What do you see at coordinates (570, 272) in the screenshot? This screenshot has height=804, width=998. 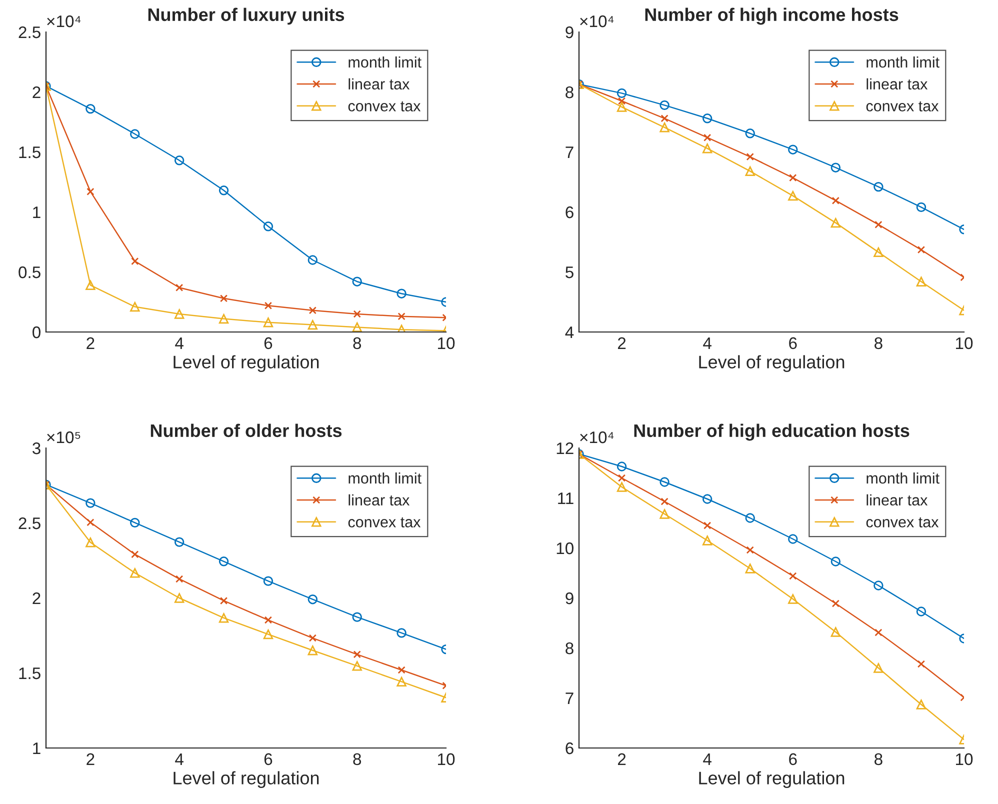 I see `y-tick-label: 5` at bounding box center [570, 272].